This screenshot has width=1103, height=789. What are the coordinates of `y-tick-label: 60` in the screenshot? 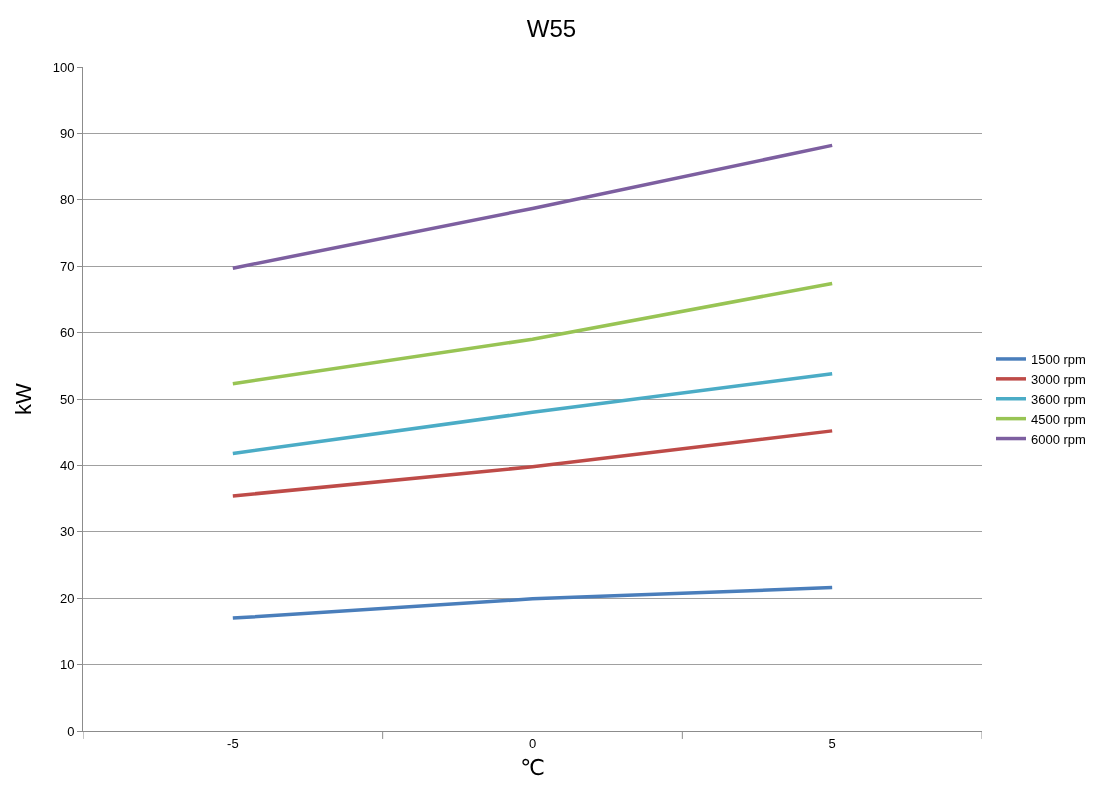 It's located at (67, 333).